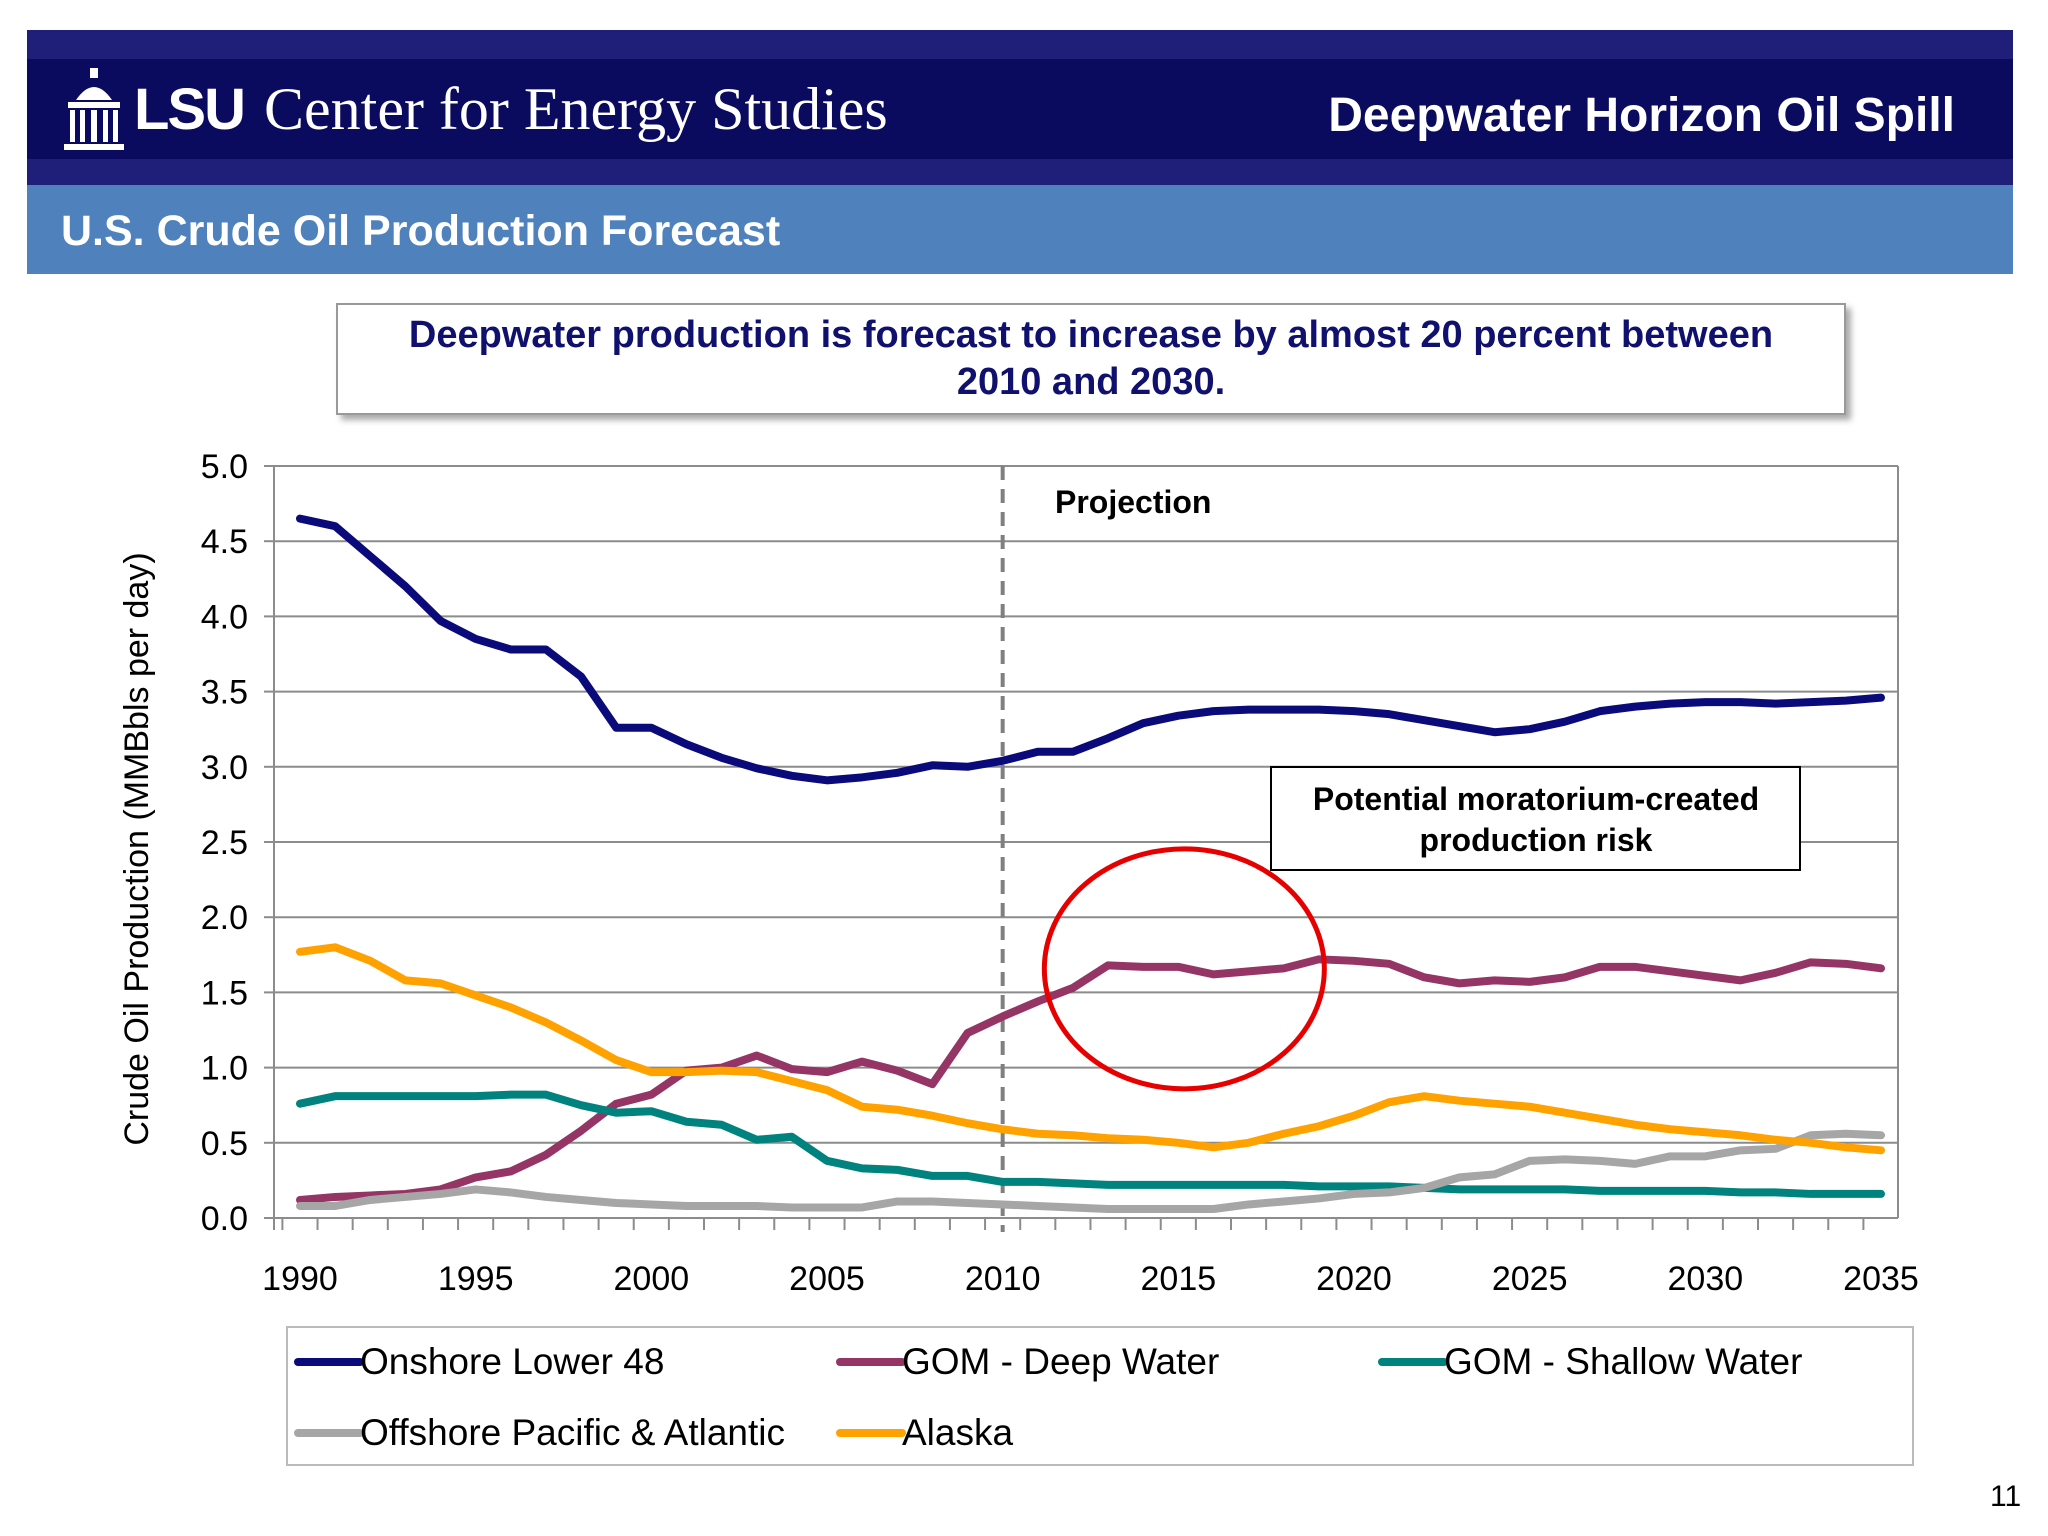  What do you see at coordinates (224, 768) in the screenshot?
I see `y-tick-label: 3.0` at bounding box center [224, 768].